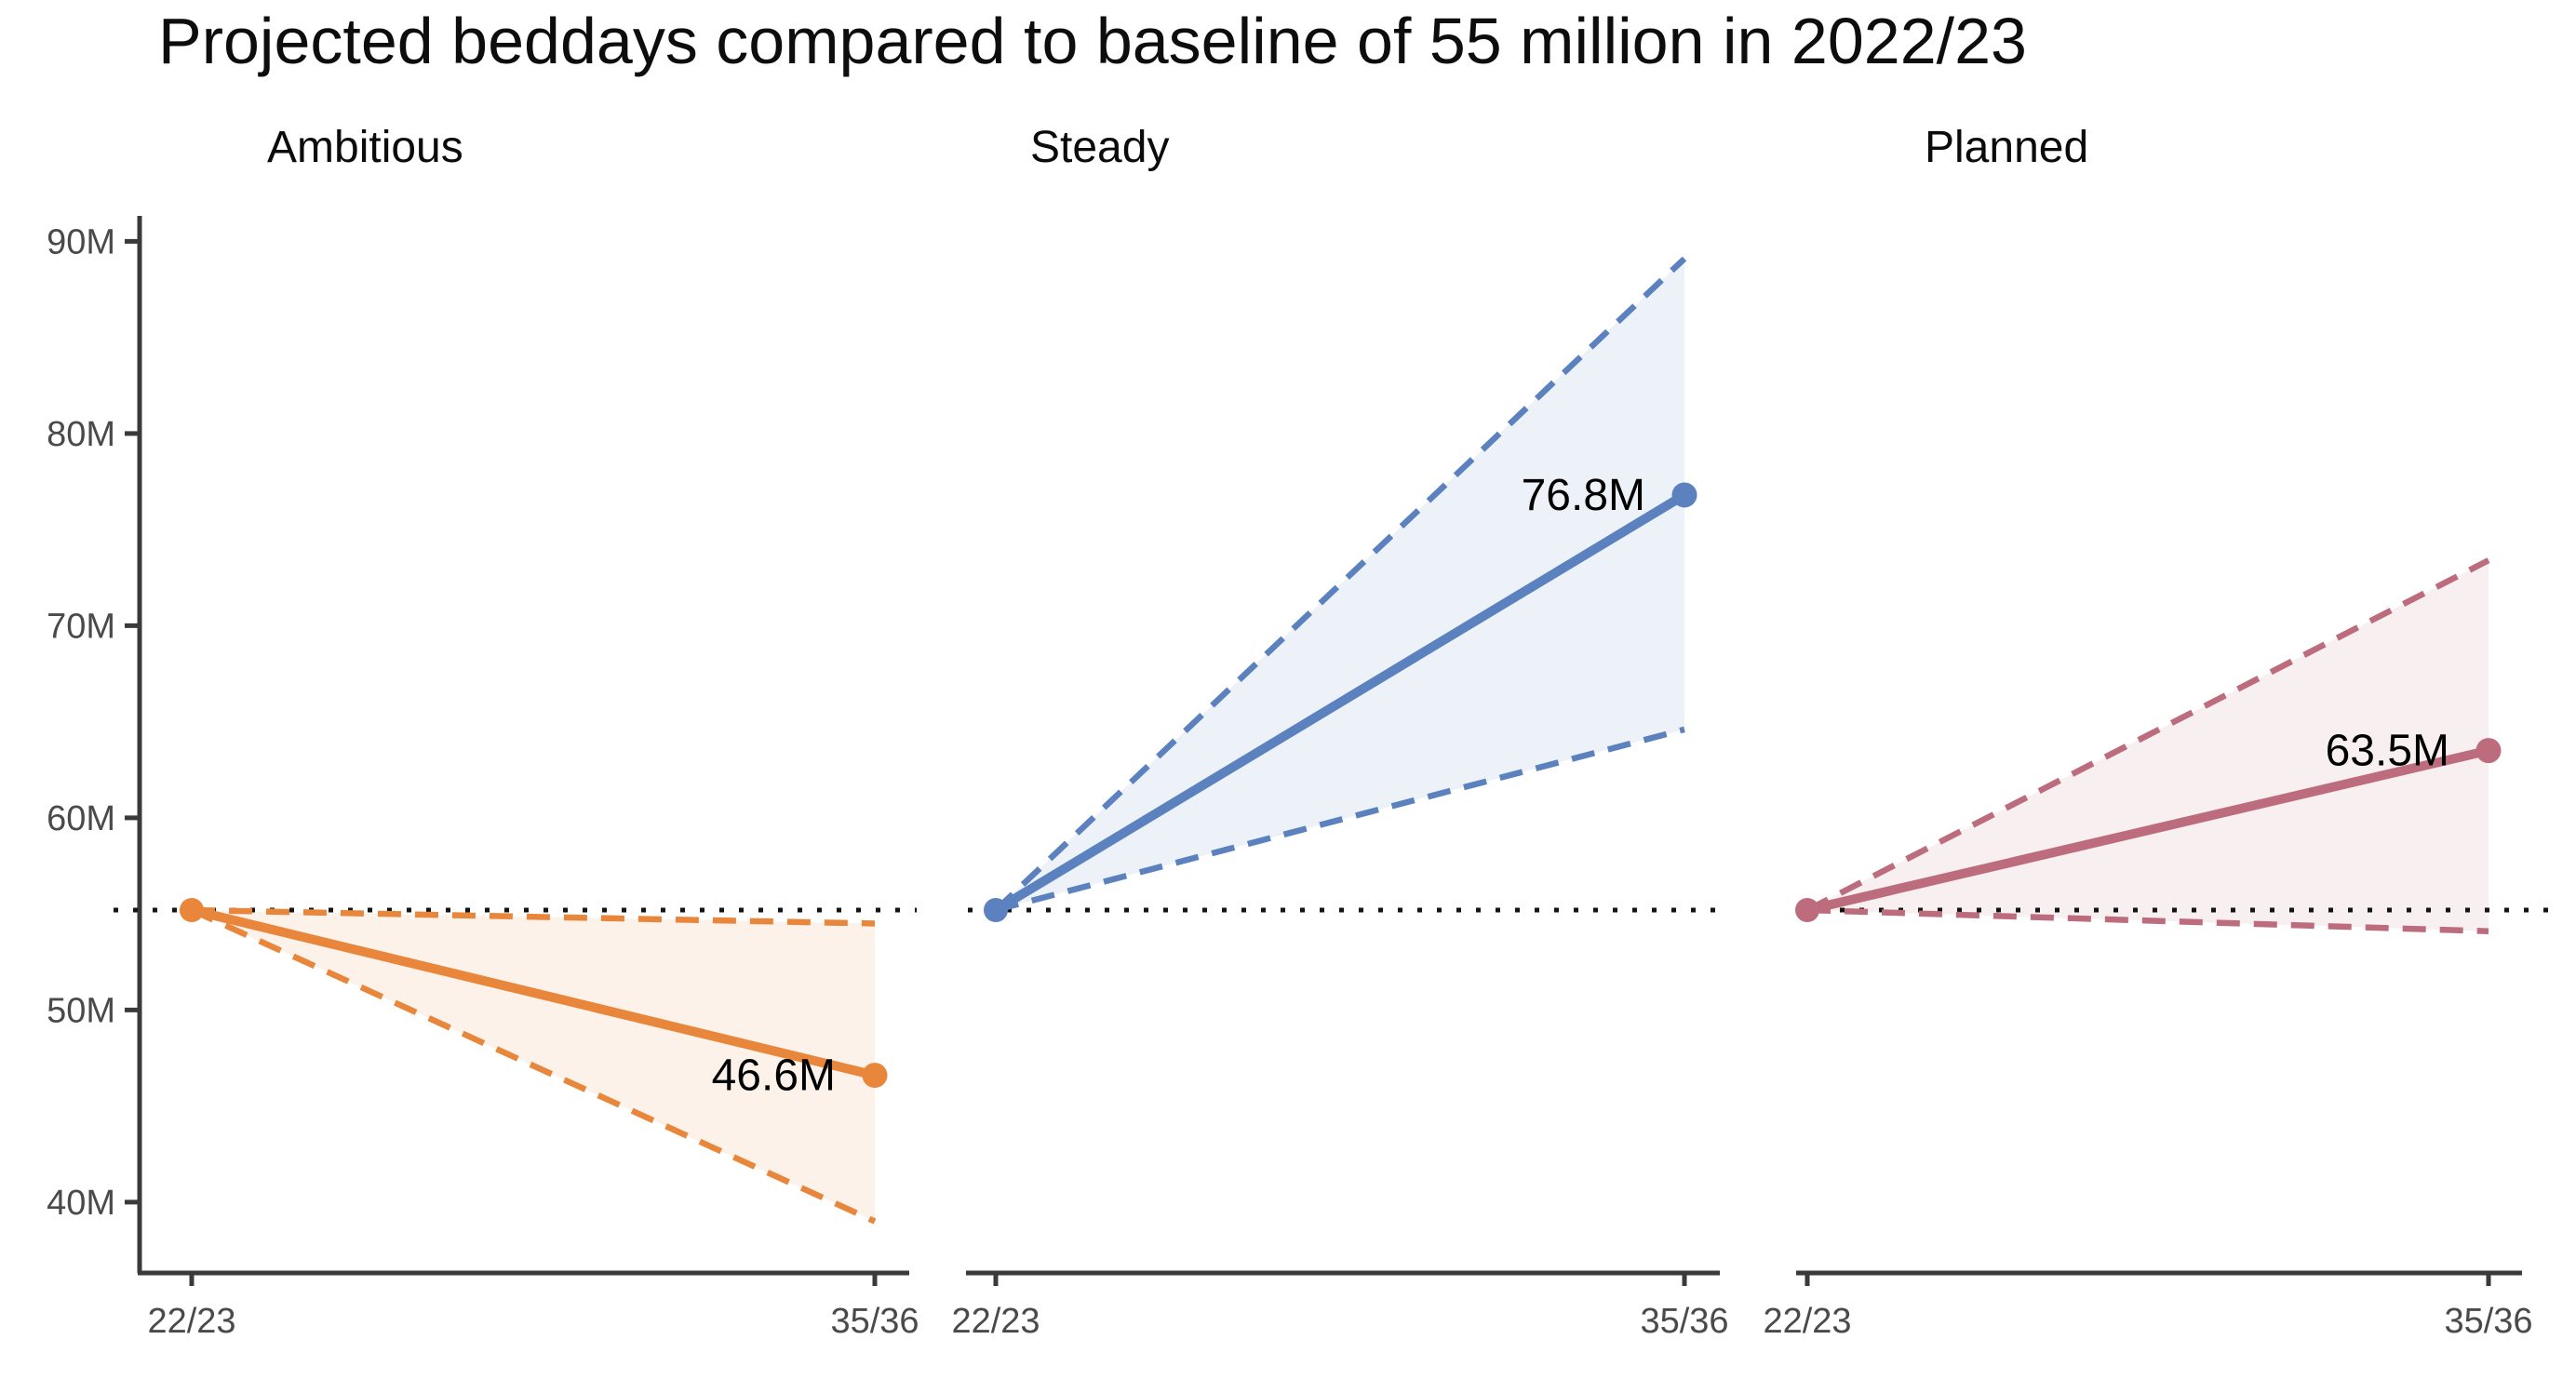 This screenshot has width=2576, height=1393. I want to click on value-label: 46.6M, so click(774, 1076).